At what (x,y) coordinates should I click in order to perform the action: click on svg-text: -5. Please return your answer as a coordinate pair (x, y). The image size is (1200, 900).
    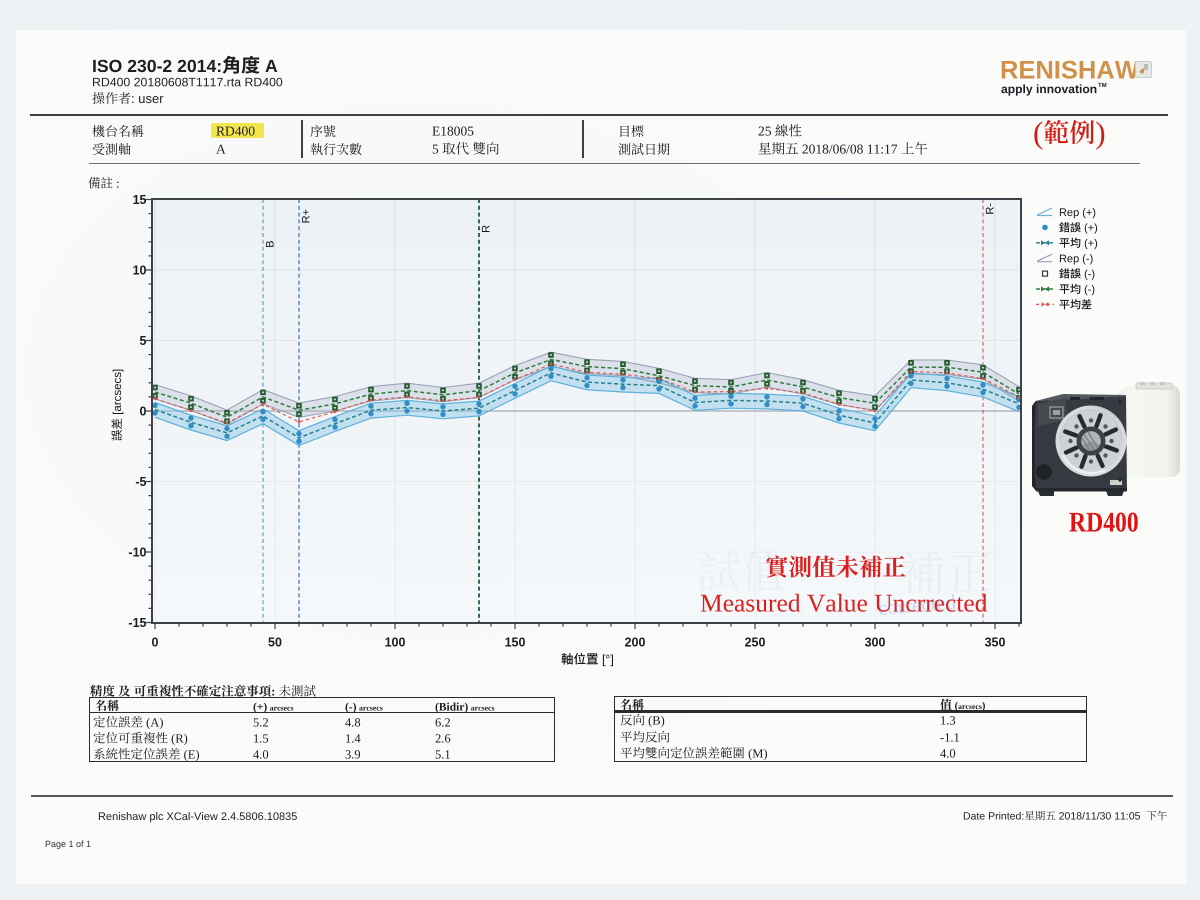
    Looking at the image, I should click on (140, 482).